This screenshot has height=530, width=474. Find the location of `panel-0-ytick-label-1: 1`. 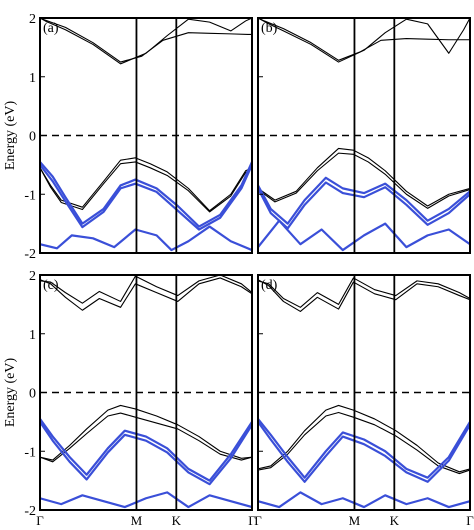

panel-0-ytick-label-1: 1 is located at coordinates (32, 78).